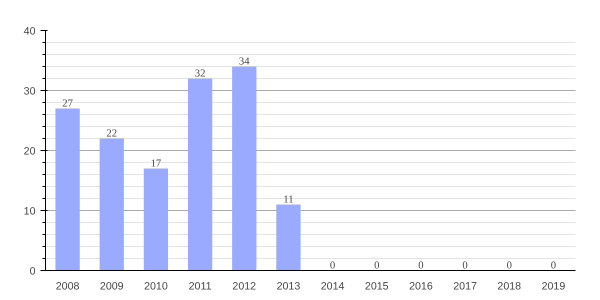  What do you see at coordinates (465, 286) in the screenshot?
I see `x-tick-label: 2017` at bounding box center [465, 286].